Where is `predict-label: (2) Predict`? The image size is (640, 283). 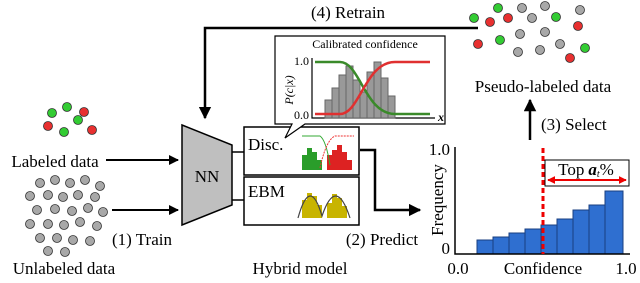 predict-label: (2) Predict is located at coordinates (382, 239).